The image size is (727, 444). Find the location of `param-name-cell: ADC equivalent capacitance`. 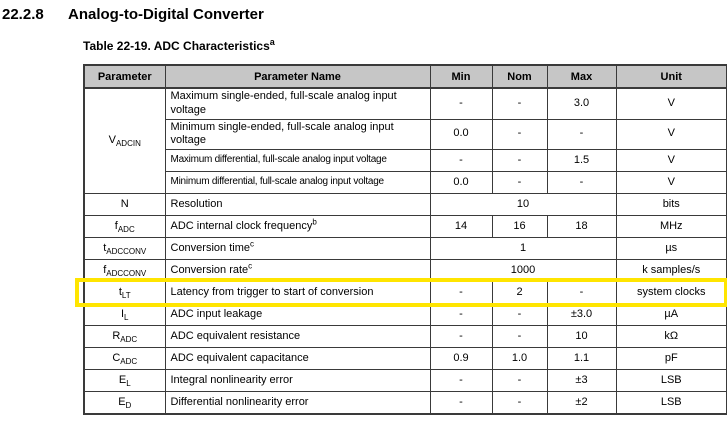

param-name-cell: ADC equivalent capacitance is located at coordinates (297, 358).